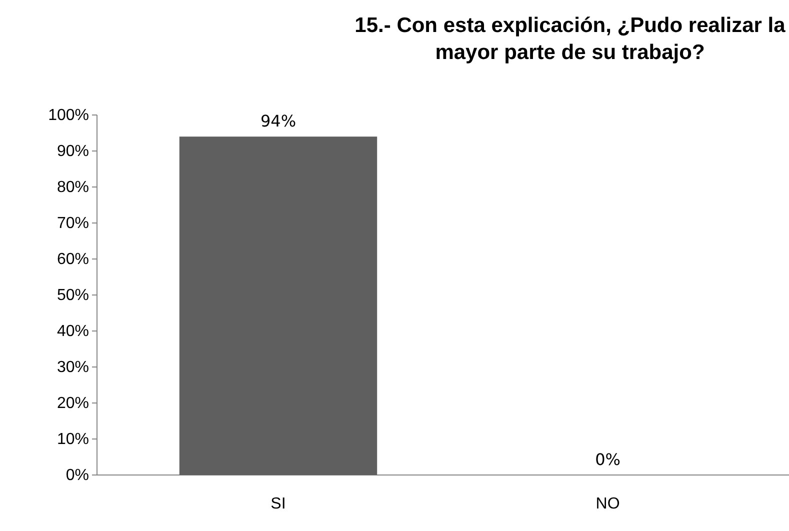  What do you see at coordinates (72, 151) in the screenshot?
I see `y-tick-label: 90%` at bounding box center [72, 151].